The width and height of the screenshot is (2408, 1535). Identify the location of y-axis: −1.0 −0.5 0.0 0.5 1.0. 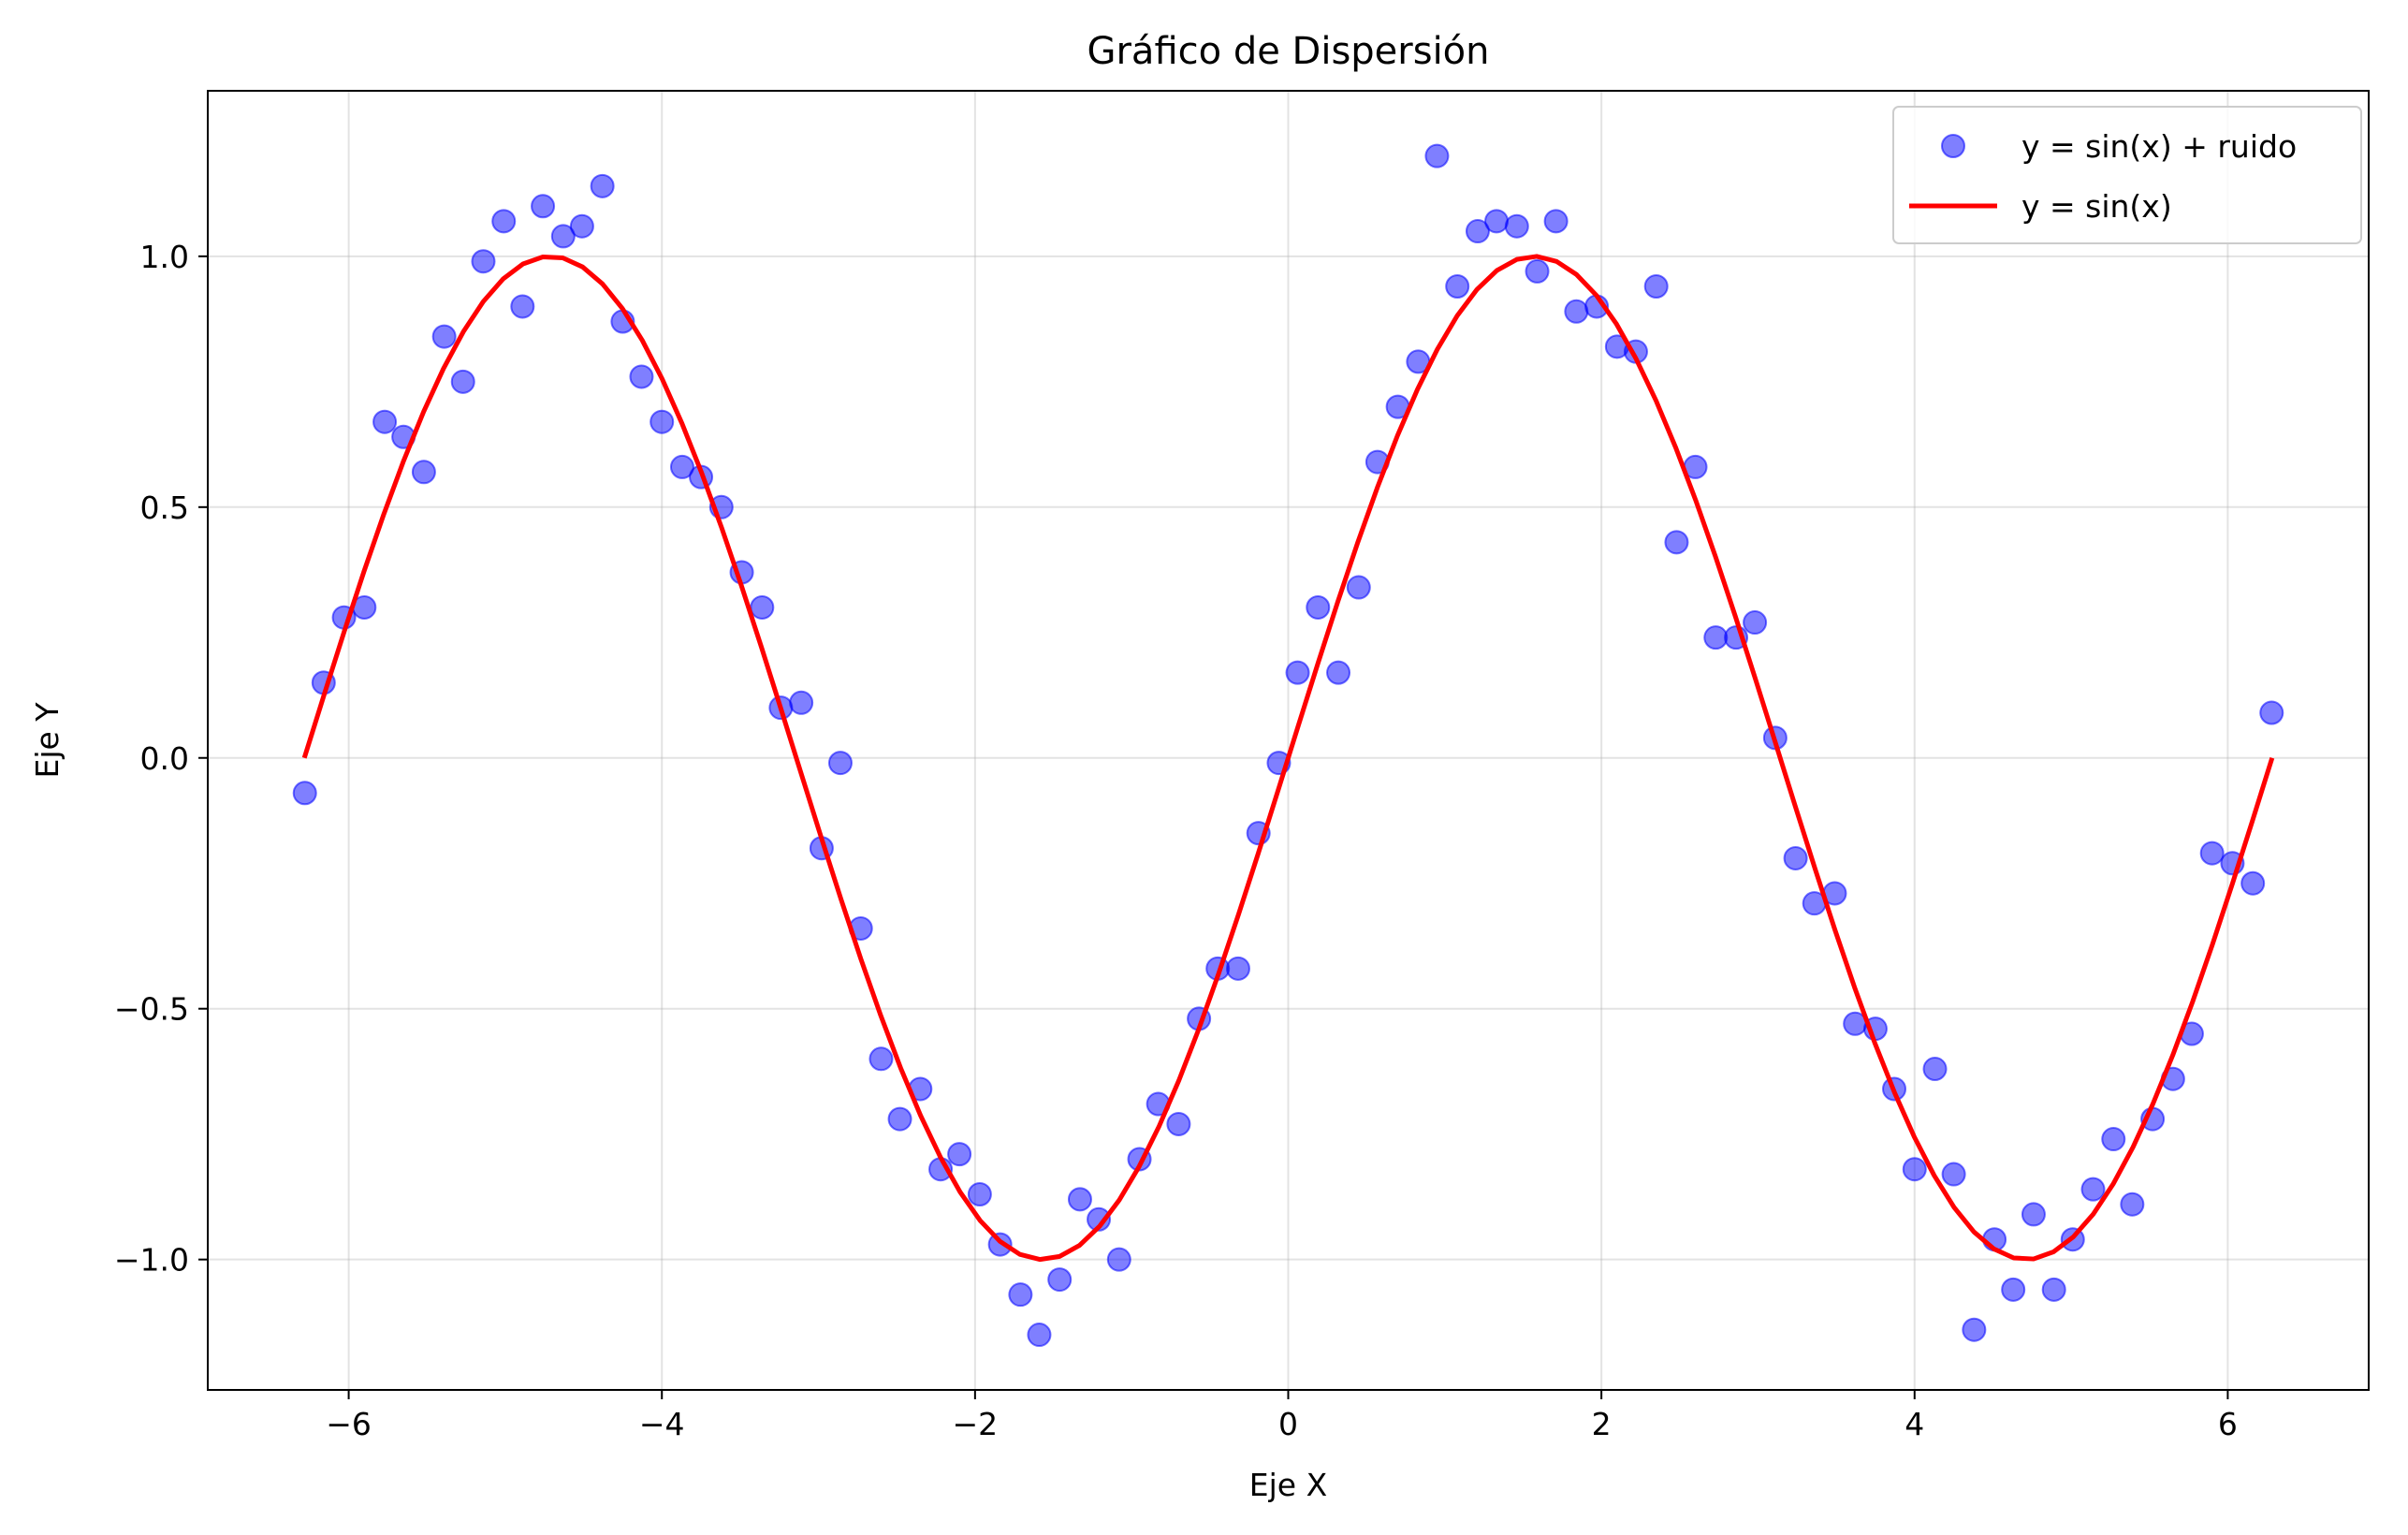
(161, 759).